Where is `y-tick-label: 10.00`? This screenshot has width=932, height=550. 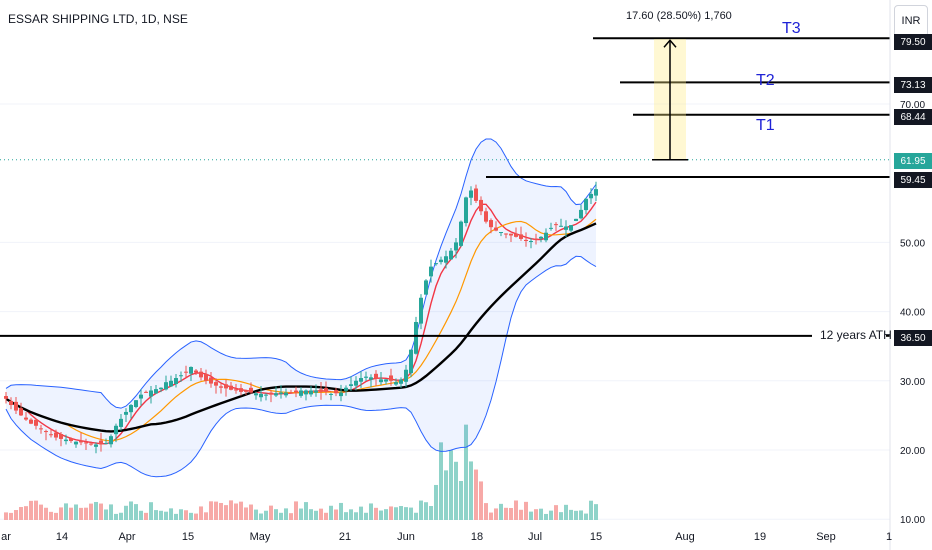 y-tick-label: 10.00 is located at coordinates (912, 520).